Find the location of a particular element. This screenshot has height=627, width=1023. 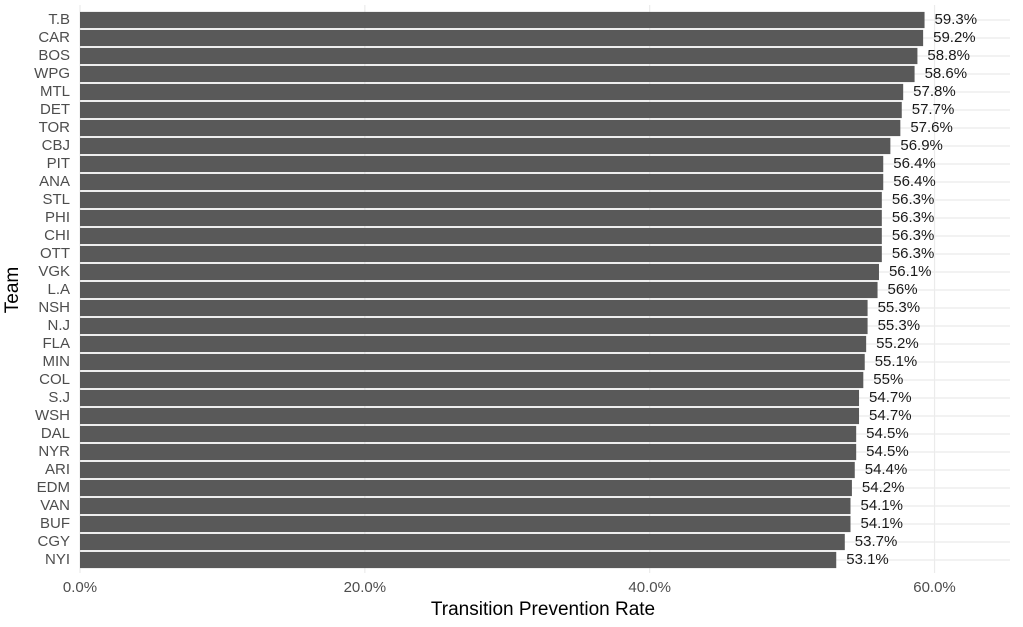

y-tick-label: PIT is located at coordinates (58, 163).